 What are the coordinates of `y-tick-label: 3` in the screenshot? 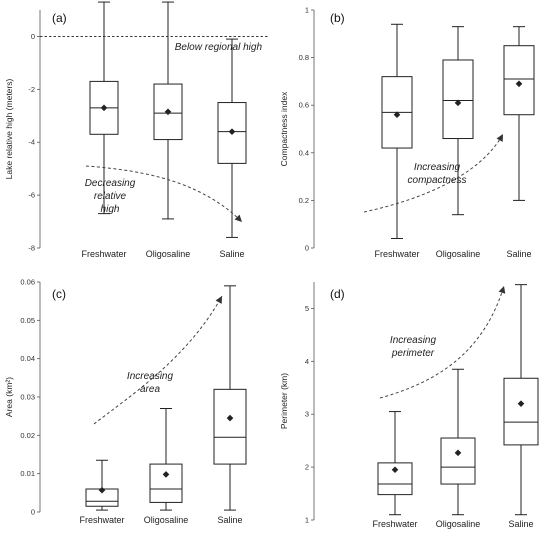 It's located at (307, 414).